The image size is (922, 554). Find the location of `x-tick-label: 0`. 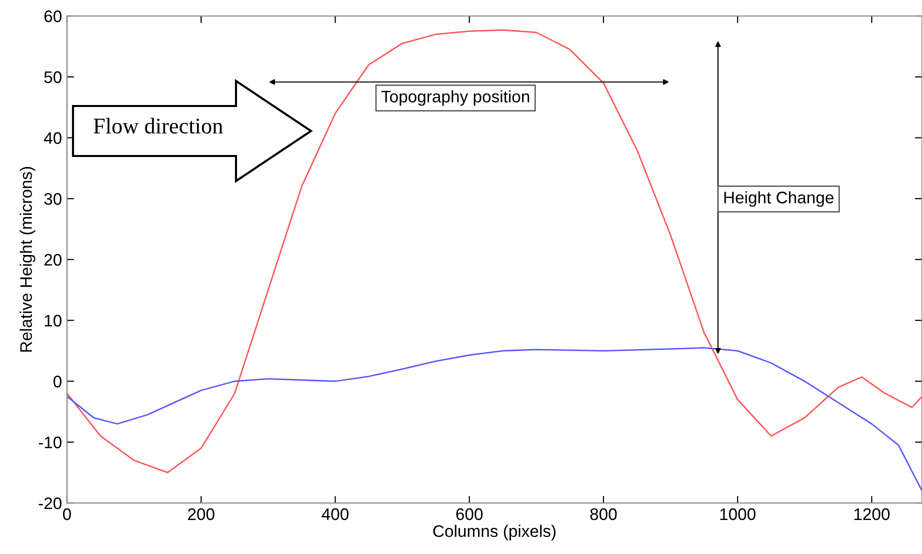

x-tick-label: 0 is located at coordinates (67, 514).